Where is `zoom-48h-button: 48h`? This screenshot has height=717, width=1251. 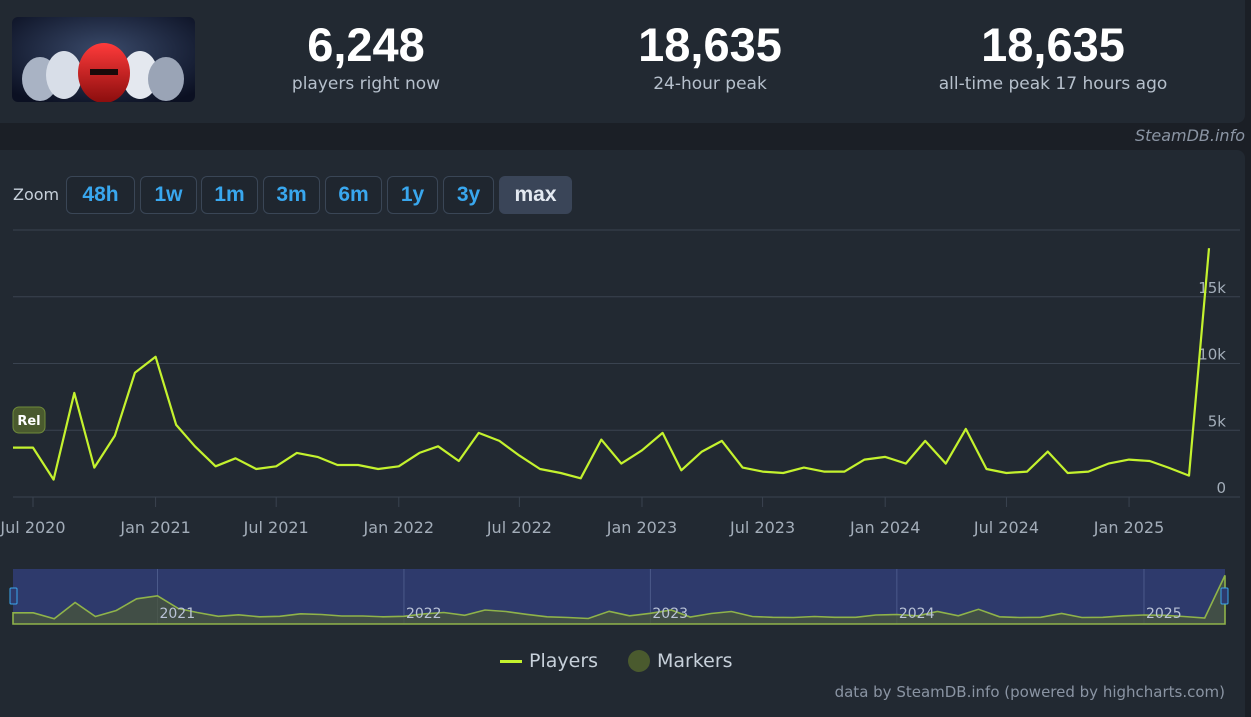
zoom-48h-button: 48h is located at coordinates (100, 195).